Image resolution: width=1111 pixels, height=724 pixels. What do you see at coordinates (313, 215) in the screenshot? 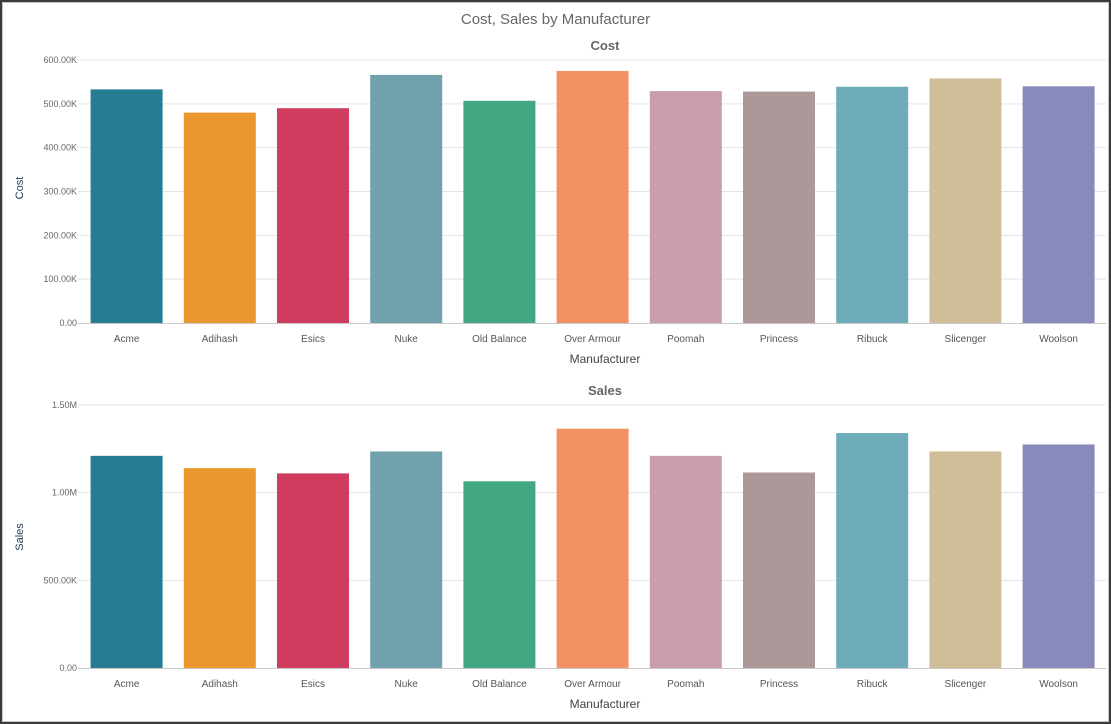
I see `cost-bar-esics` at bounding box center [313, 215].